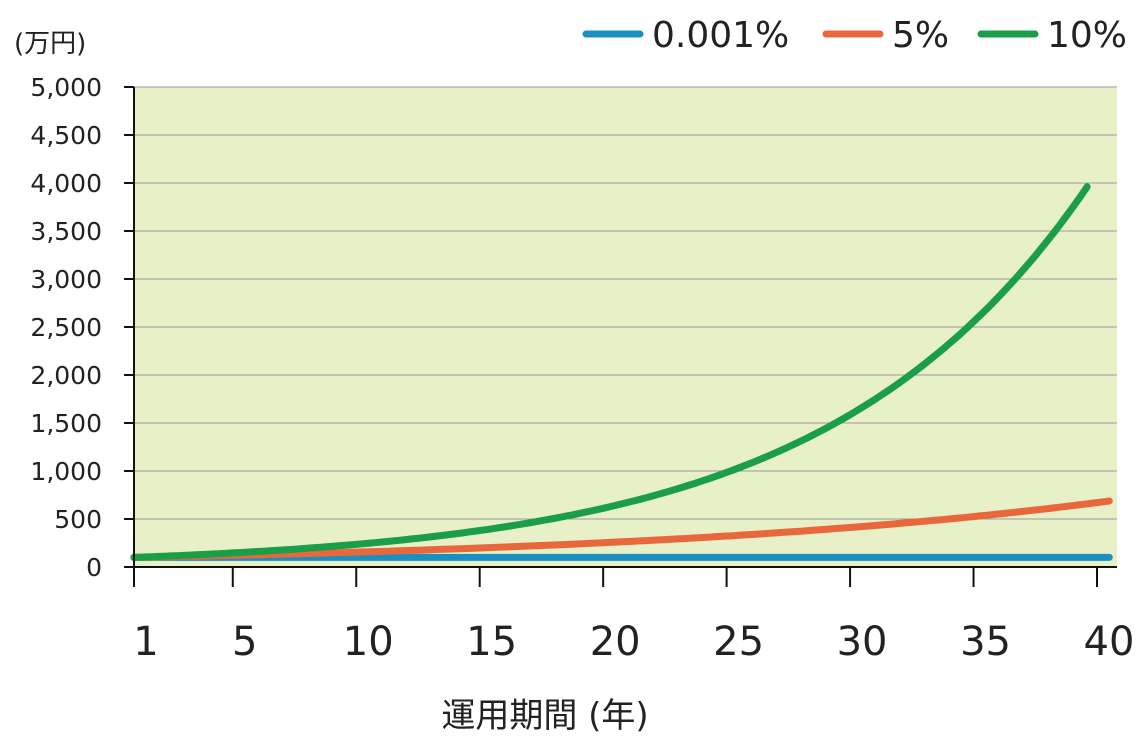 The height and width of the screenshot is (756, 1136). I want to click on legend-label-2: 5%, so click(920, 35).